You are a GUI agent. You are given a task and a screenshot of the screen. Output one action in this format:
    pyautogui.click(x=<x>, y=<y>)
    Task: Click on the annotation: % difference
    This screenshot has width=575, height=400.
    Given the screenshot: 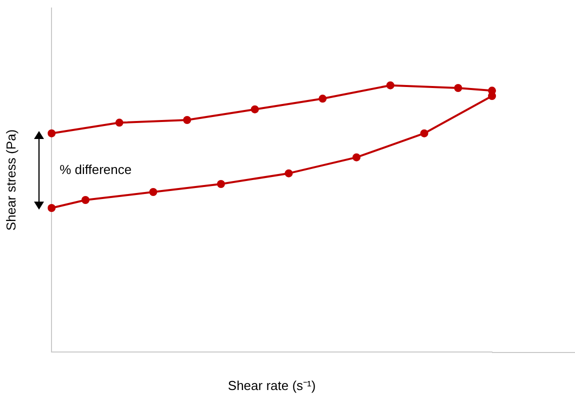 What is the action you would take?
    pyautogui.click(x=96, y=170)
    